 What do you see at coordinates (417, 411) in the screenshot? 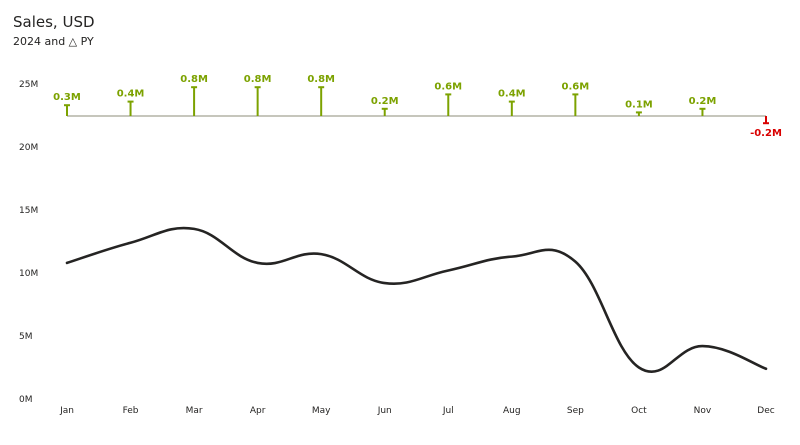
I see `x-axis: Jan Feb Mar Apr May Jun Jul Aug Sep Oct Nov Dec` at bounding box center [417, 411].